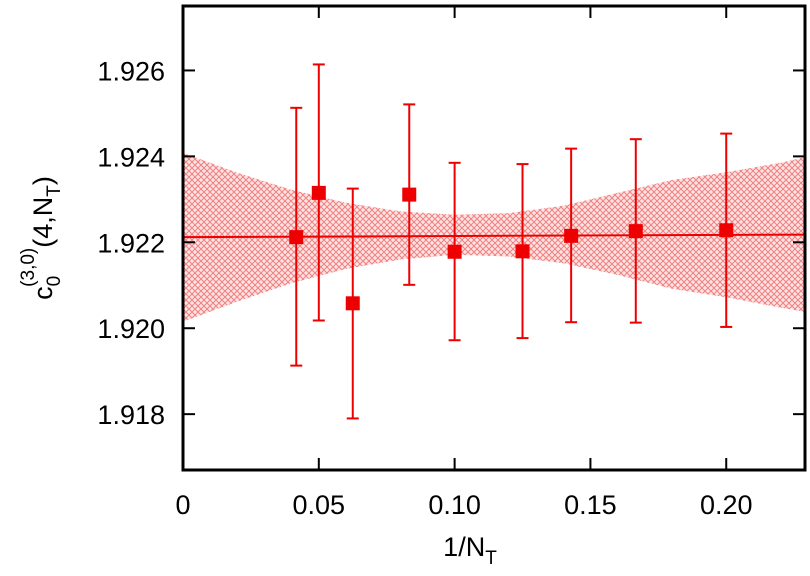 This screenshot has height=576, width=810. Describe the element at coordinates (131, 243) in the screenshot. I see `y-tick-label: 1.922` at that location.